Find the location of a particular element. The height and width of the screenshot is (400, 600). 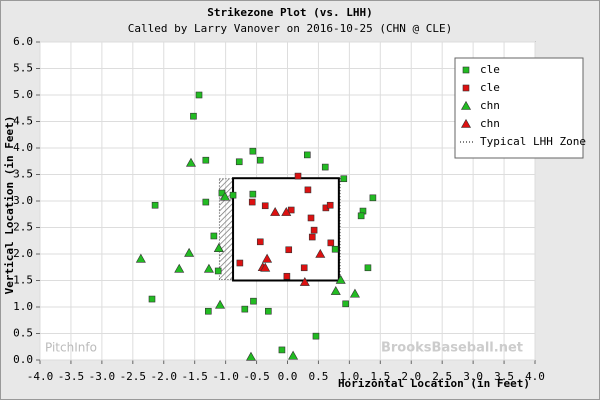

x-tick-label: 0.5 is located at coordinates (319, 376).